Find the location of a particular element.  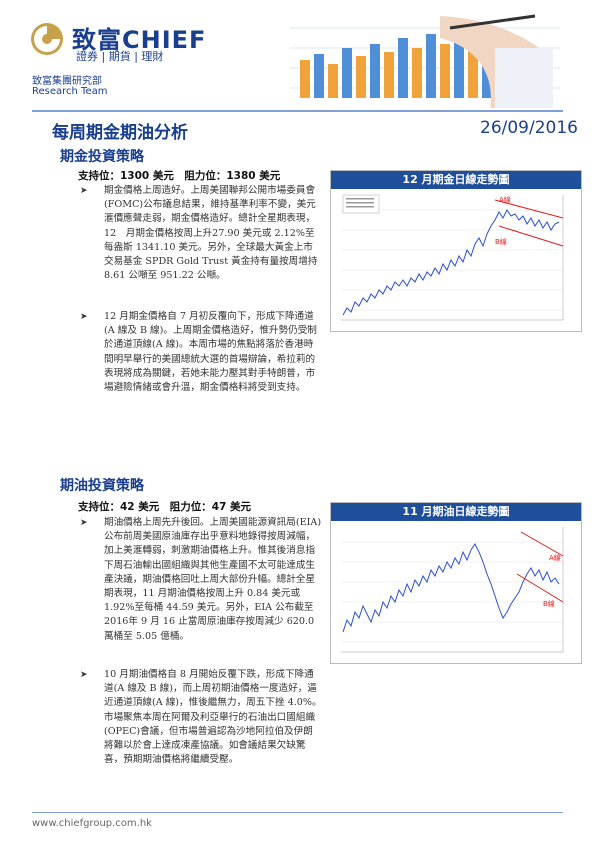

oil-line-b-label: B線 is located at coordinates (549, 603).